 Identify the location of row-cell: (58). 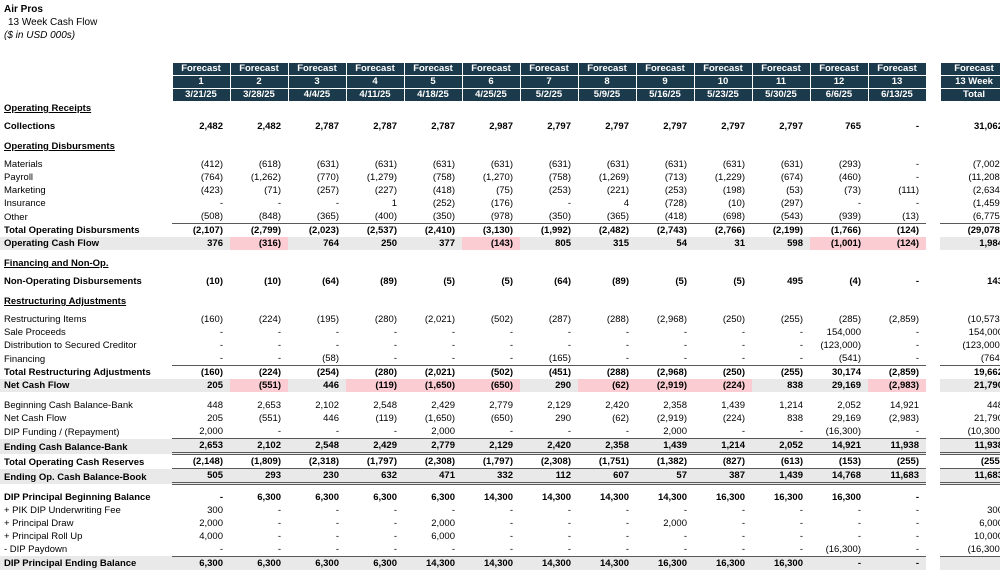
(330, 358).